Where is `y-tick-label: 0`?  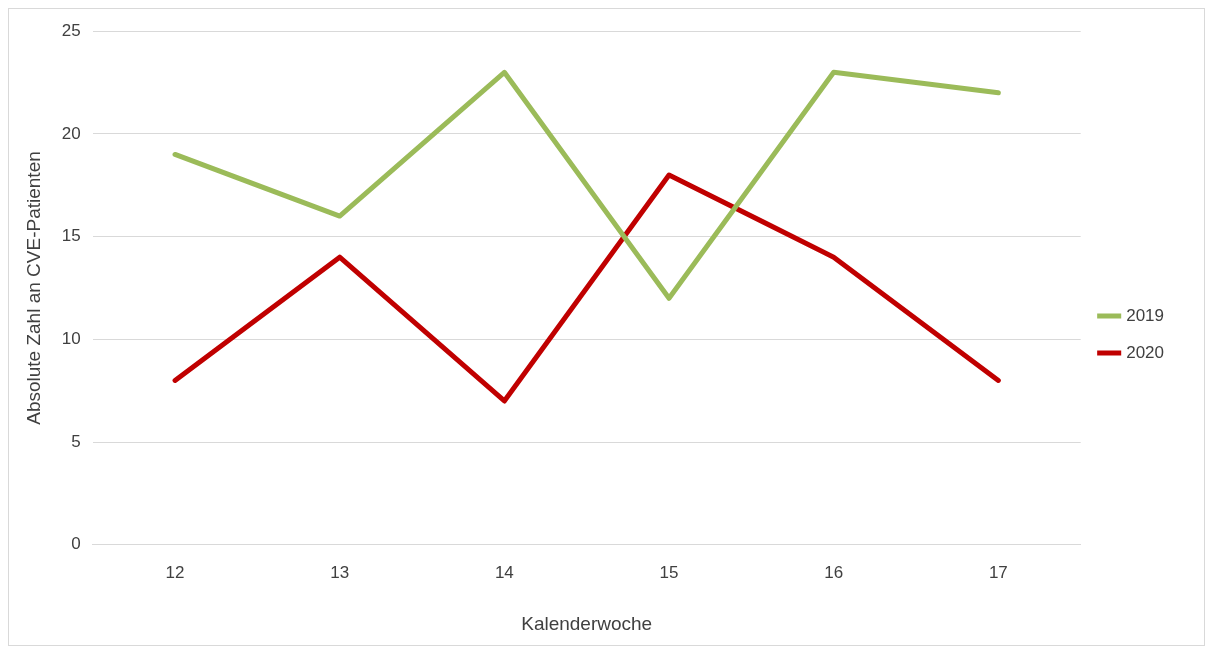 y-tick-label: 0 is located at coordinates (76, 544).